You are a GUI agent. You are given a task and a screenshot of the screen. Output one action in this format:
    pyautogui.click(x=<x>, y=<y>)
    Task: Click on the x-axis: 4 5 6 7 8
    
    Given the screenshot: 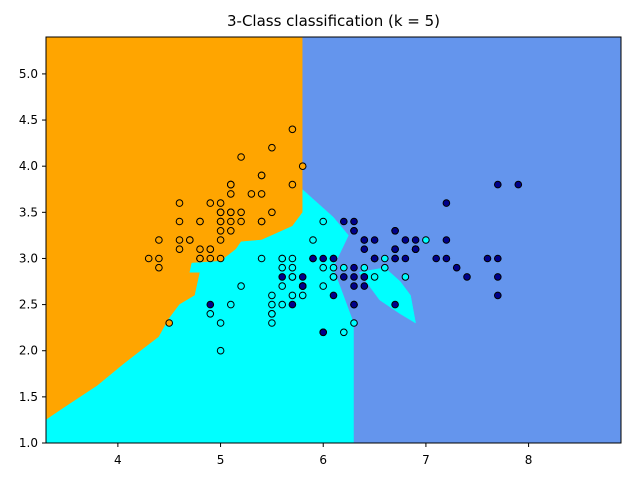 What is the action you would take?
    pyautogui.click(x=323, y=455)
    